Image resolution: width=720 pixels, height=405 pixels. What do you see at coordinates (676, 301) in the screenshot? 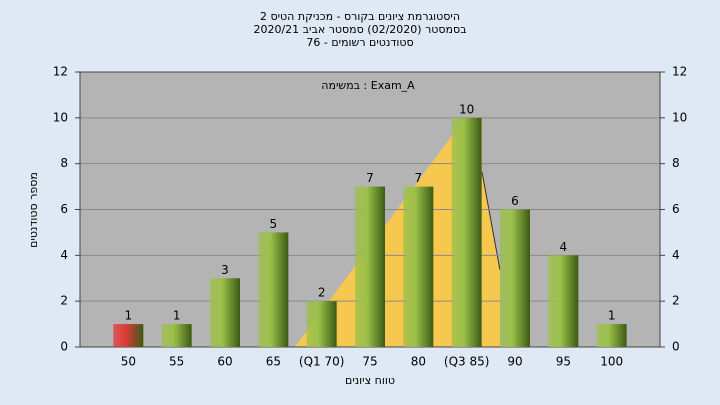
I see `y2-tick-label: 2` at bounding box center [676, 301].